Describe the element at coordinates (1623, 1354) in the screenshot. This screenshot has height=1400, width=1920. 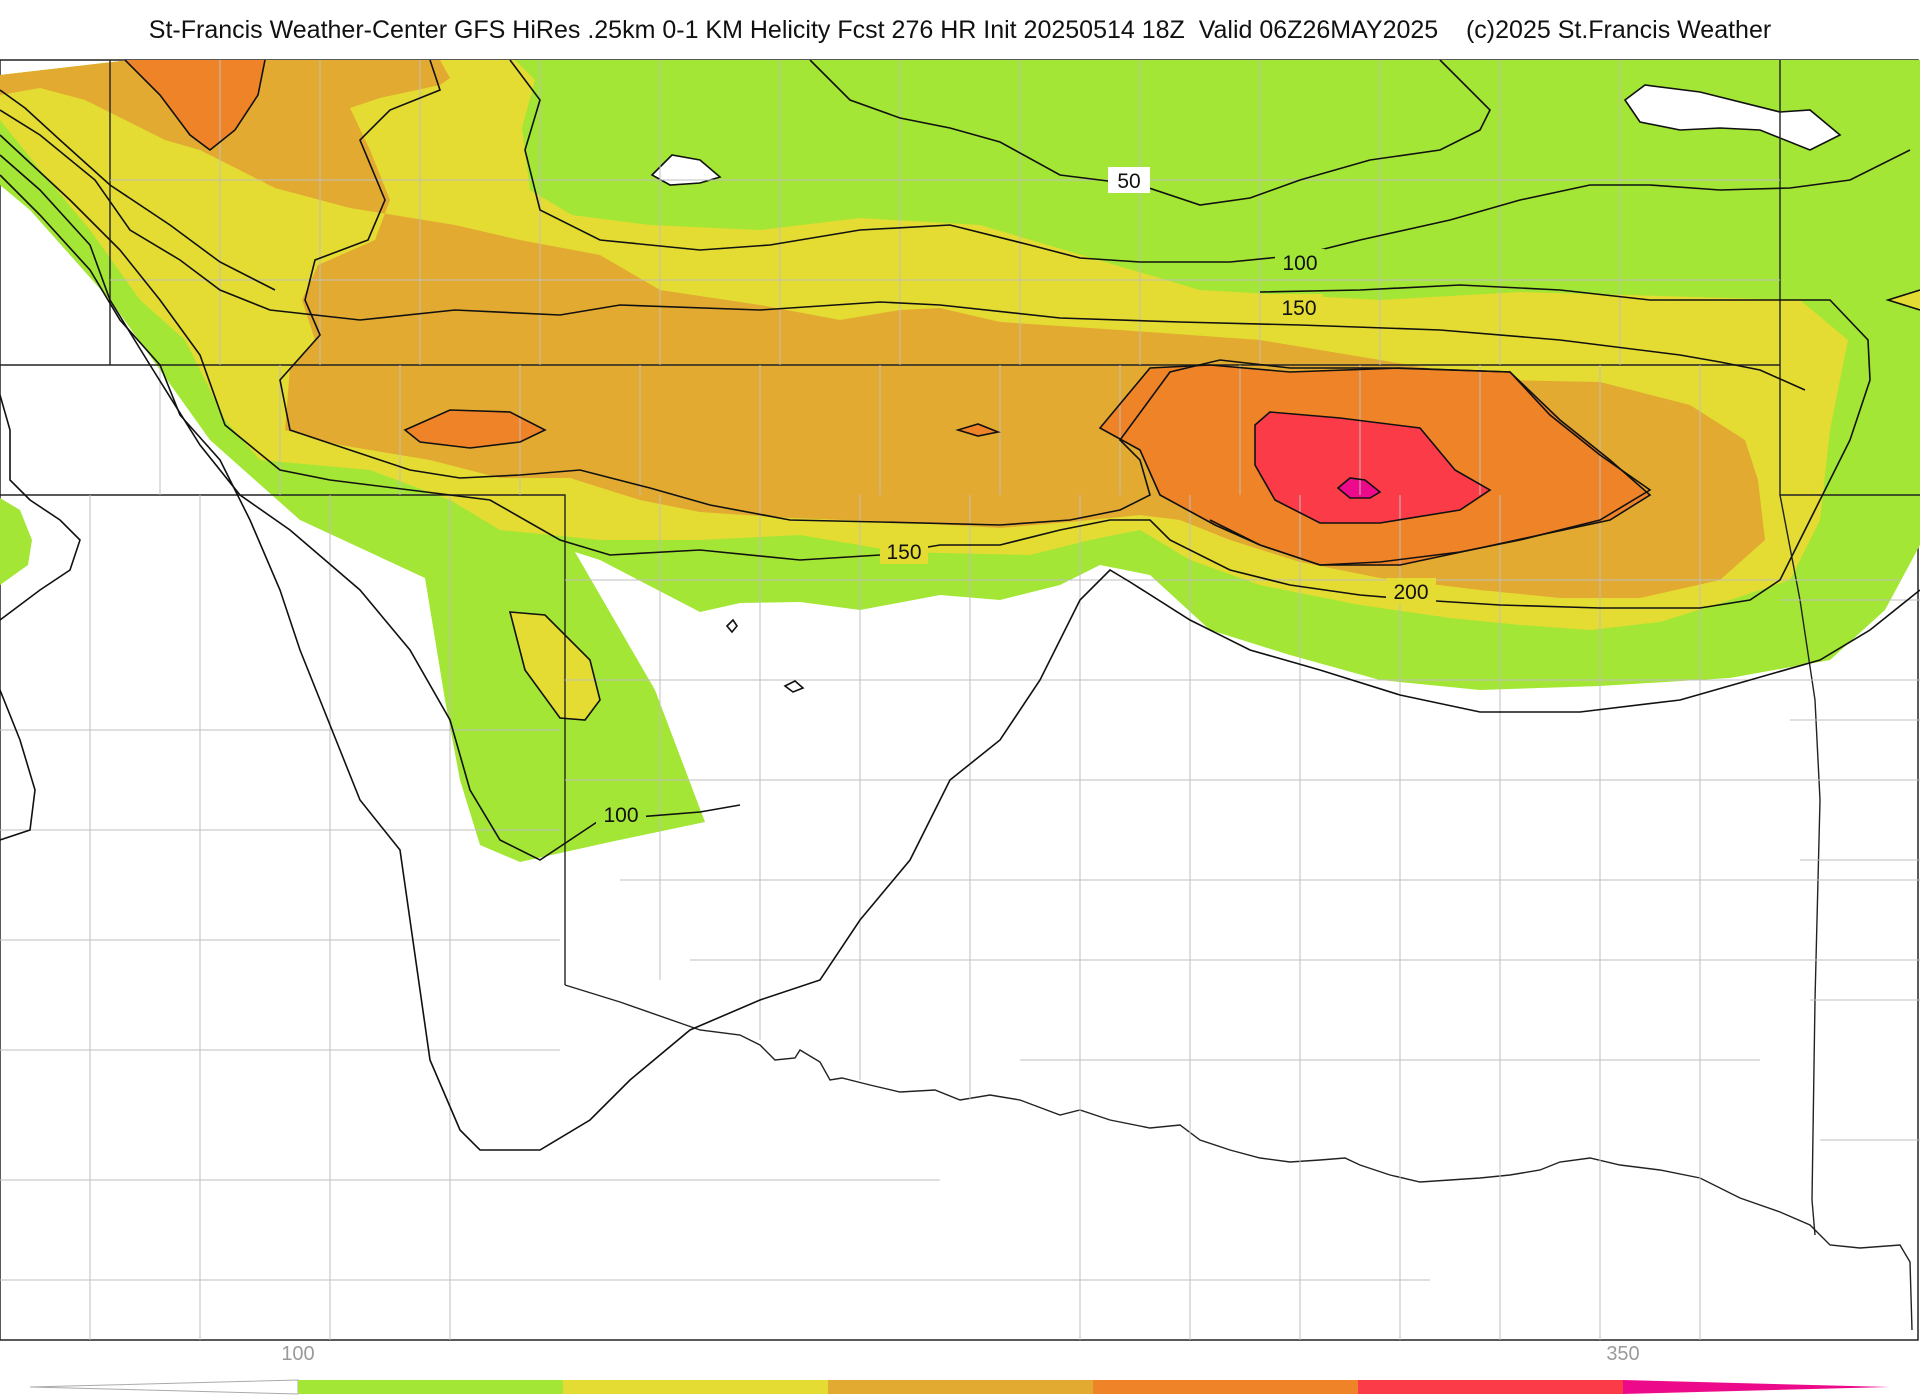
I see `colorbar-tick-350: 350` at that location.